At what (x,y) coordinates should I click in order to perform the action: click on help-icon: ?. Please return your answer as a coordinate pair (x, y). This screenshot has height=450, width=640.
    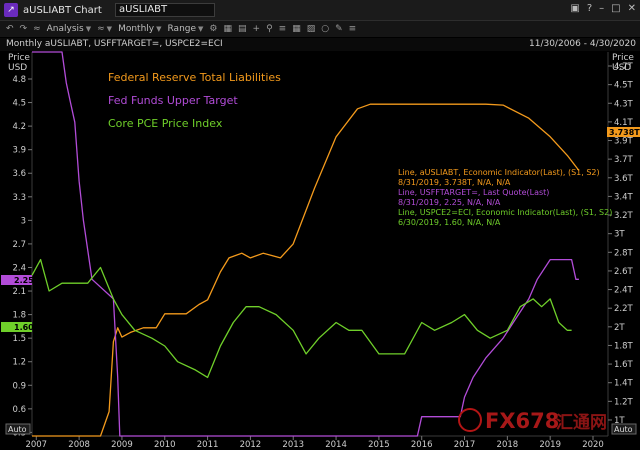
    Looking at the image, I should click on (589, 8).